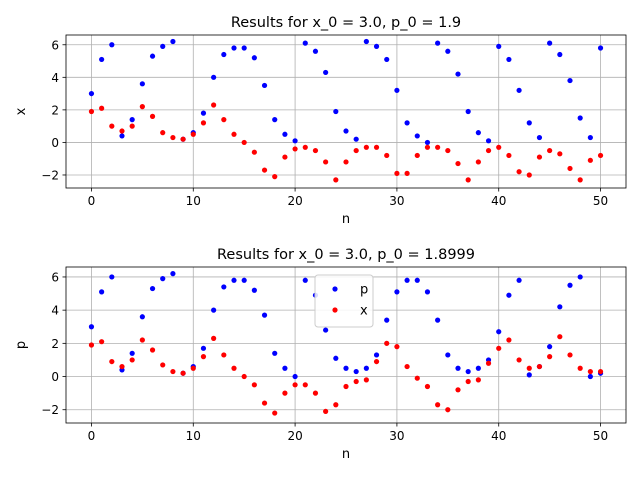 The image size is (640, 484). Describe the element at coordinates (50, 175) in the screenshot. I see `y-tick-label: −2` at that location.